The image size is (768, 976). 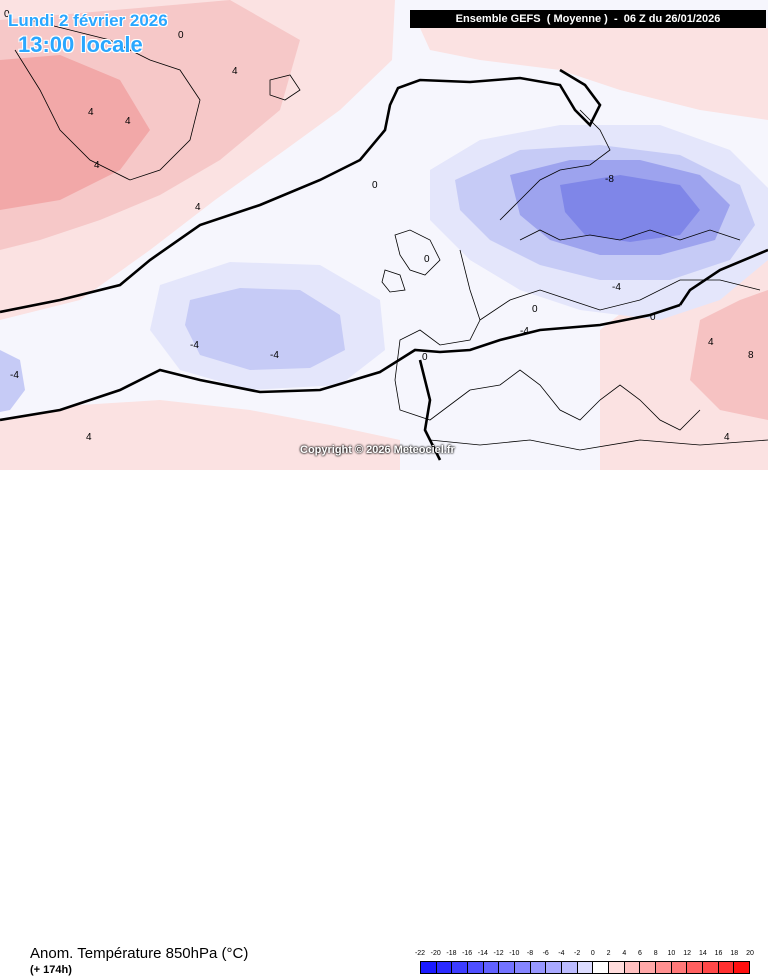 I want to click on warm-area-atlantic-south, so click(x=200, y=435).